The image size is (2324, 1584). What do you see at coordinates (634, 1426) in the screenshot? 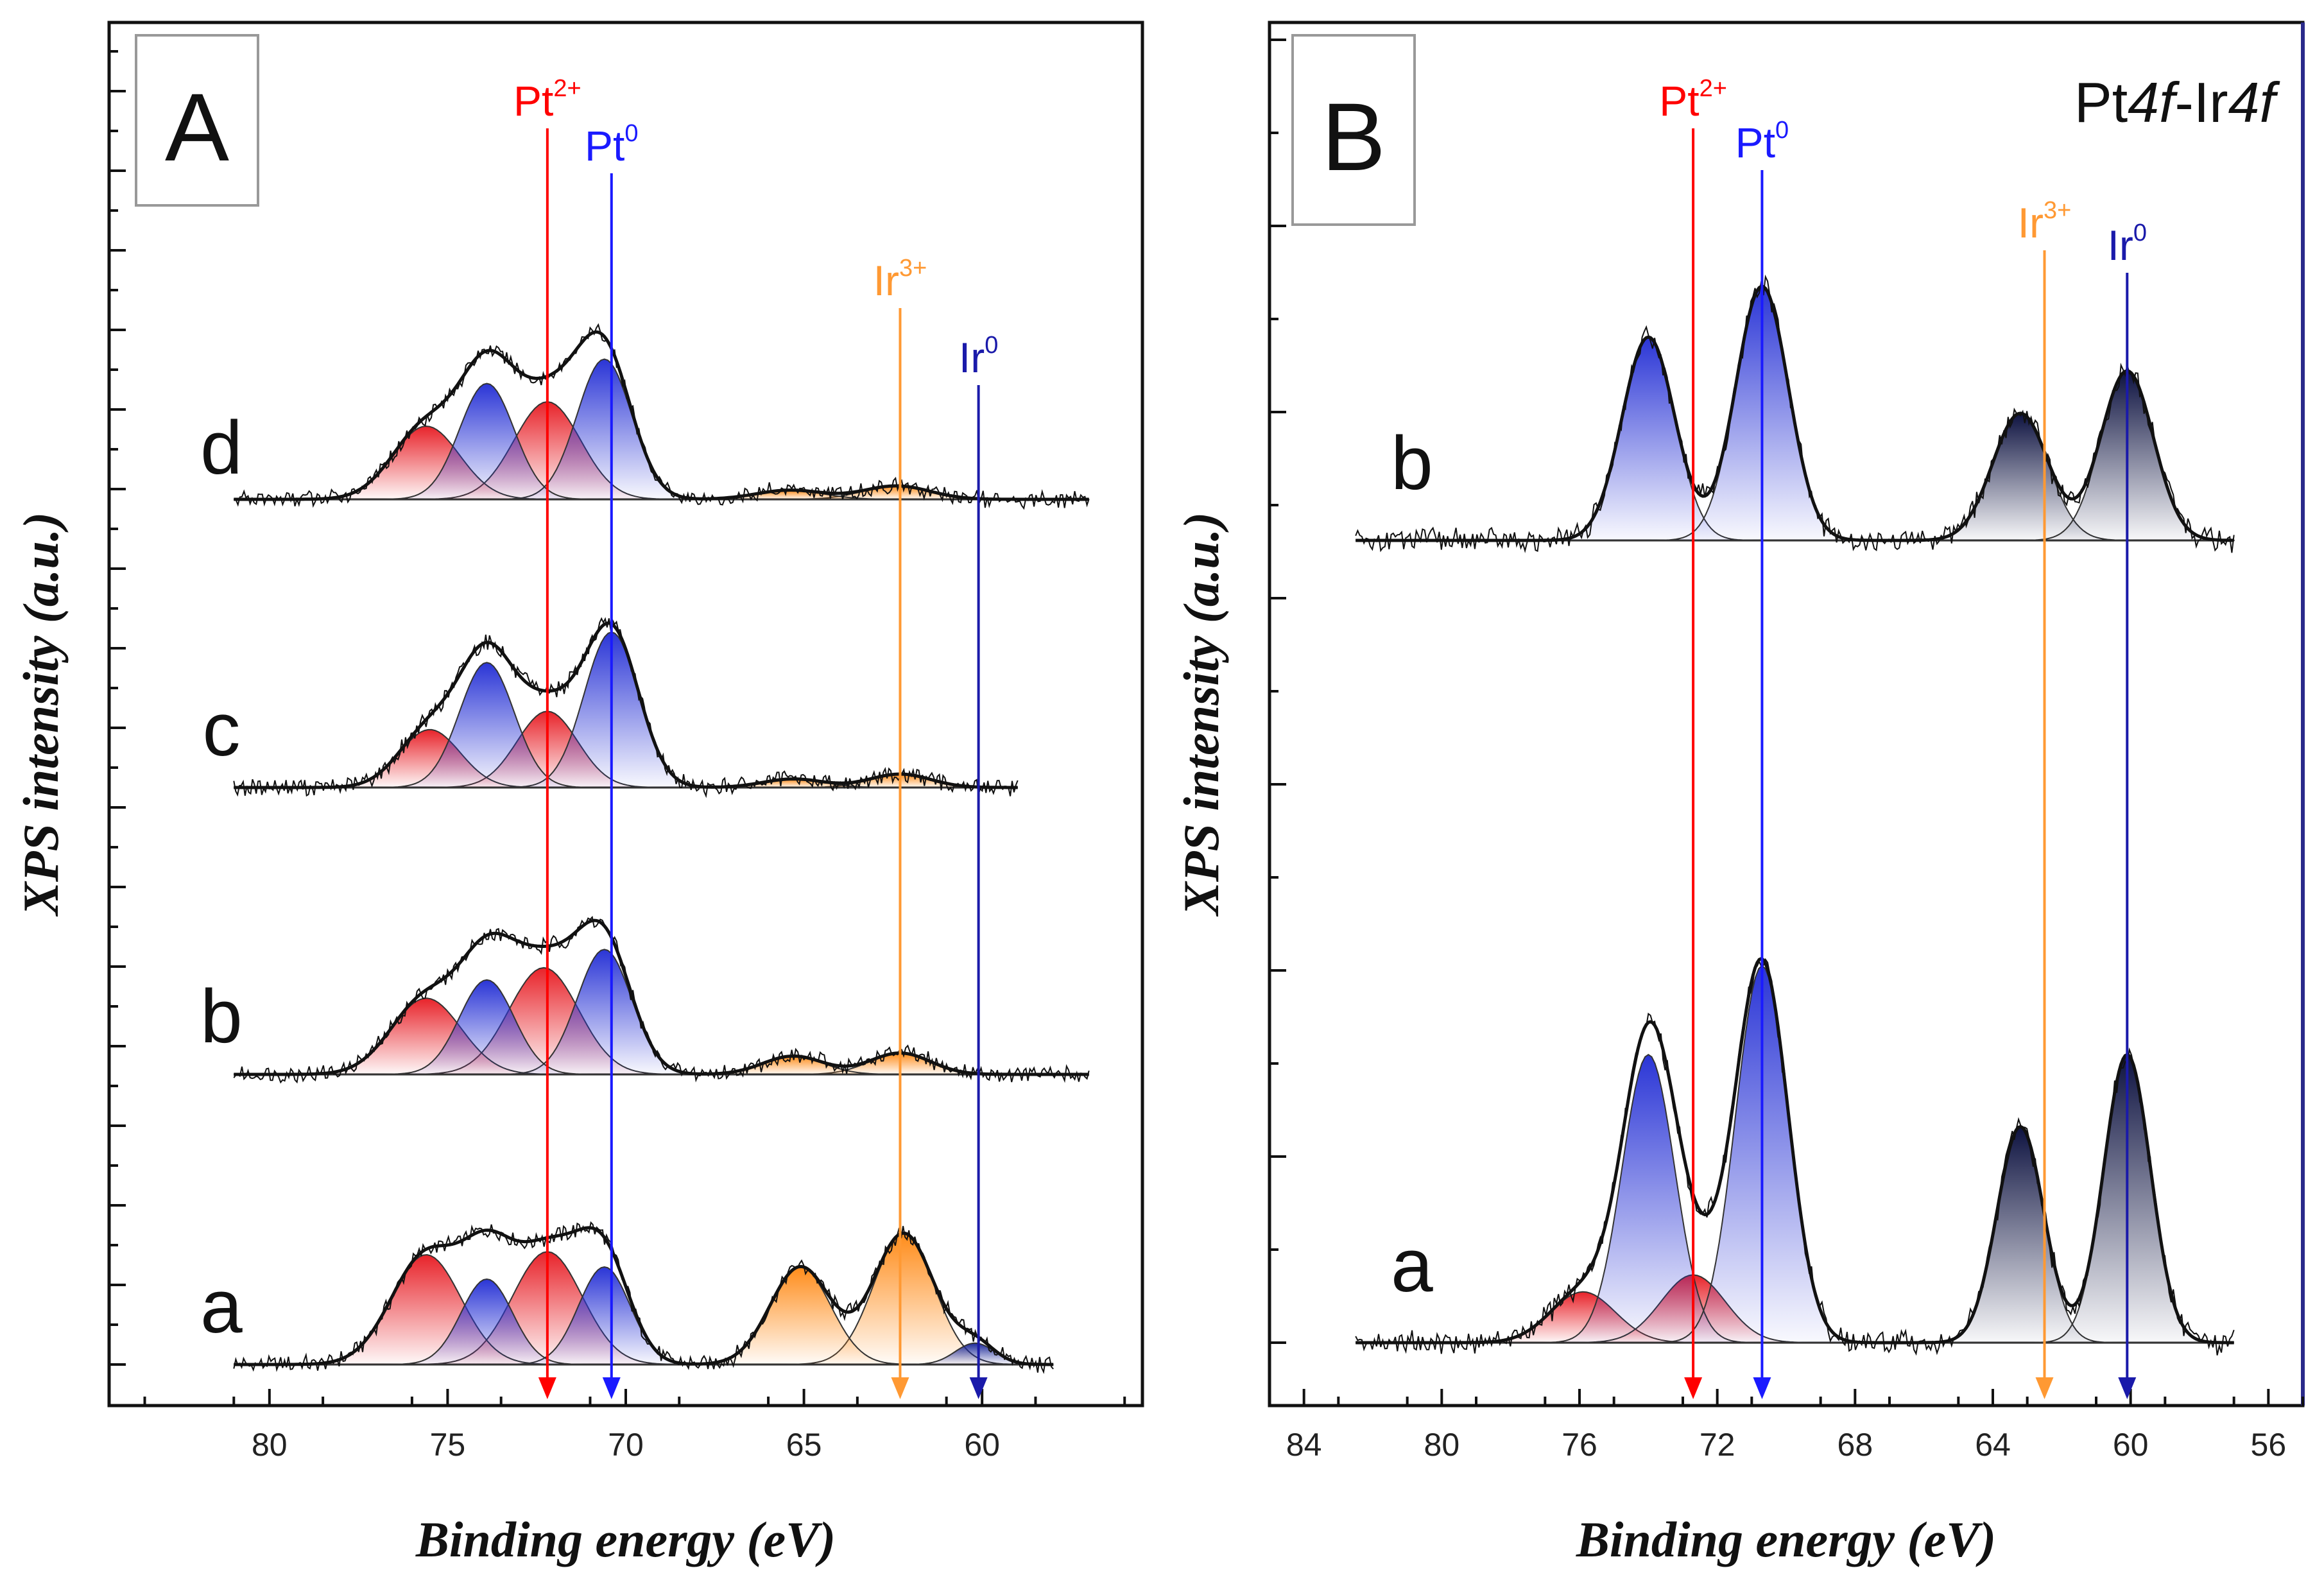
I see `panel-a-x-ticks: 80 75 70 65 60` at bounding box center [634, 1426].